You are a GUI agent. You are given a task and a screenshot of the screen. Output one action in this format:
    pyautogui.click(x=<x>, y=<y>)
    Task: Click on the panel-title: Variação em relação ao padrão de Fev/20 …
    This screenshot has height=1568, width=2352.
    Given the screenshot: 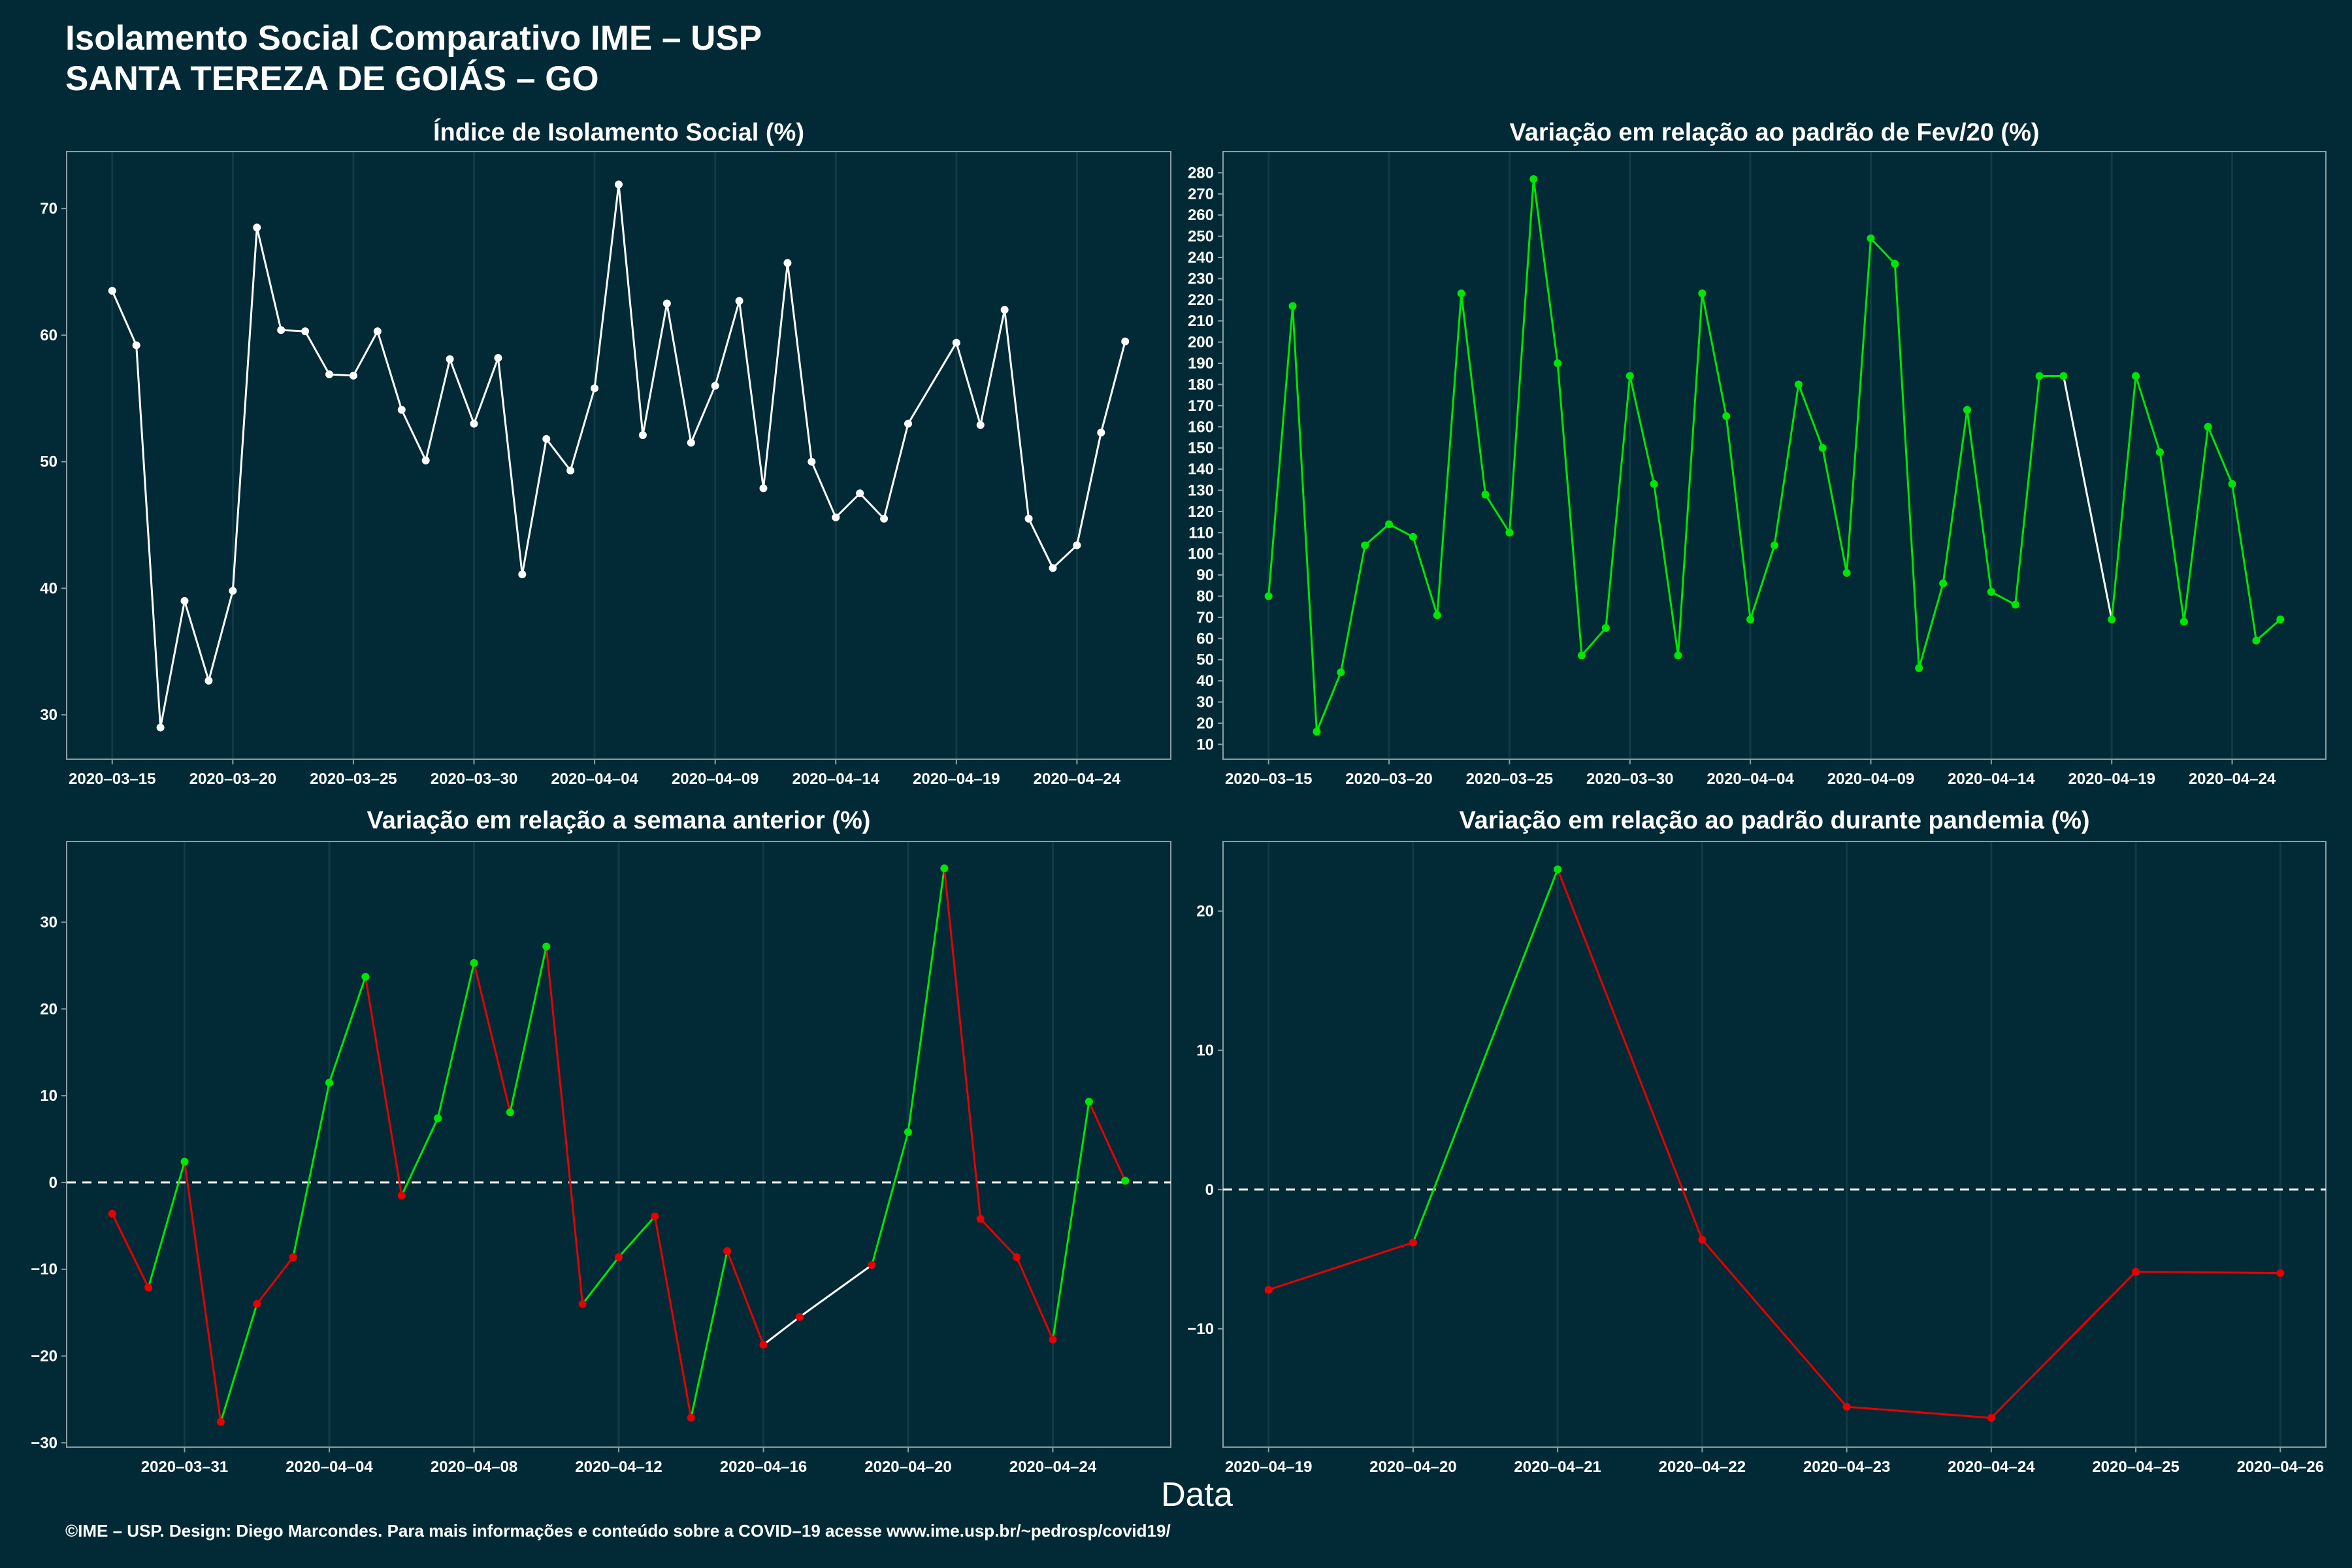 What is the action you would take?
    pyautogui.click(x=1774, y=132)
    